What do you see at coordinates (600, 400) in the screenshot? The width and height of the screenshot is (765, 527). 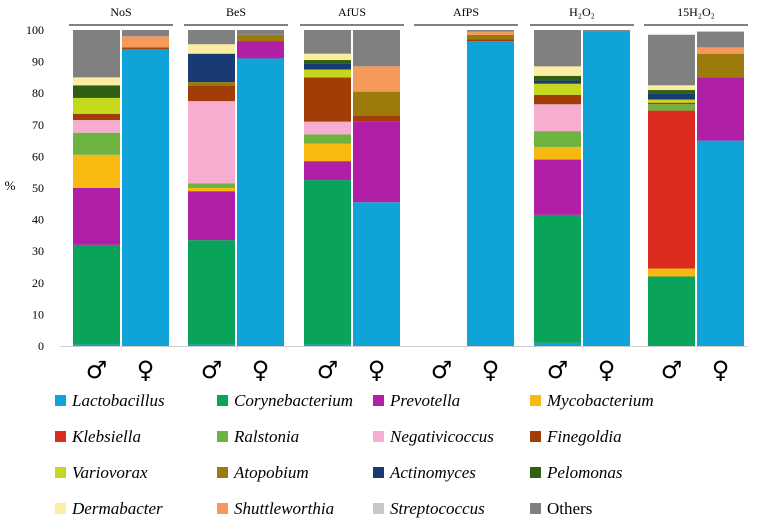 I see `legend-label: Mycobacterium` at bounding box center [600, 400].